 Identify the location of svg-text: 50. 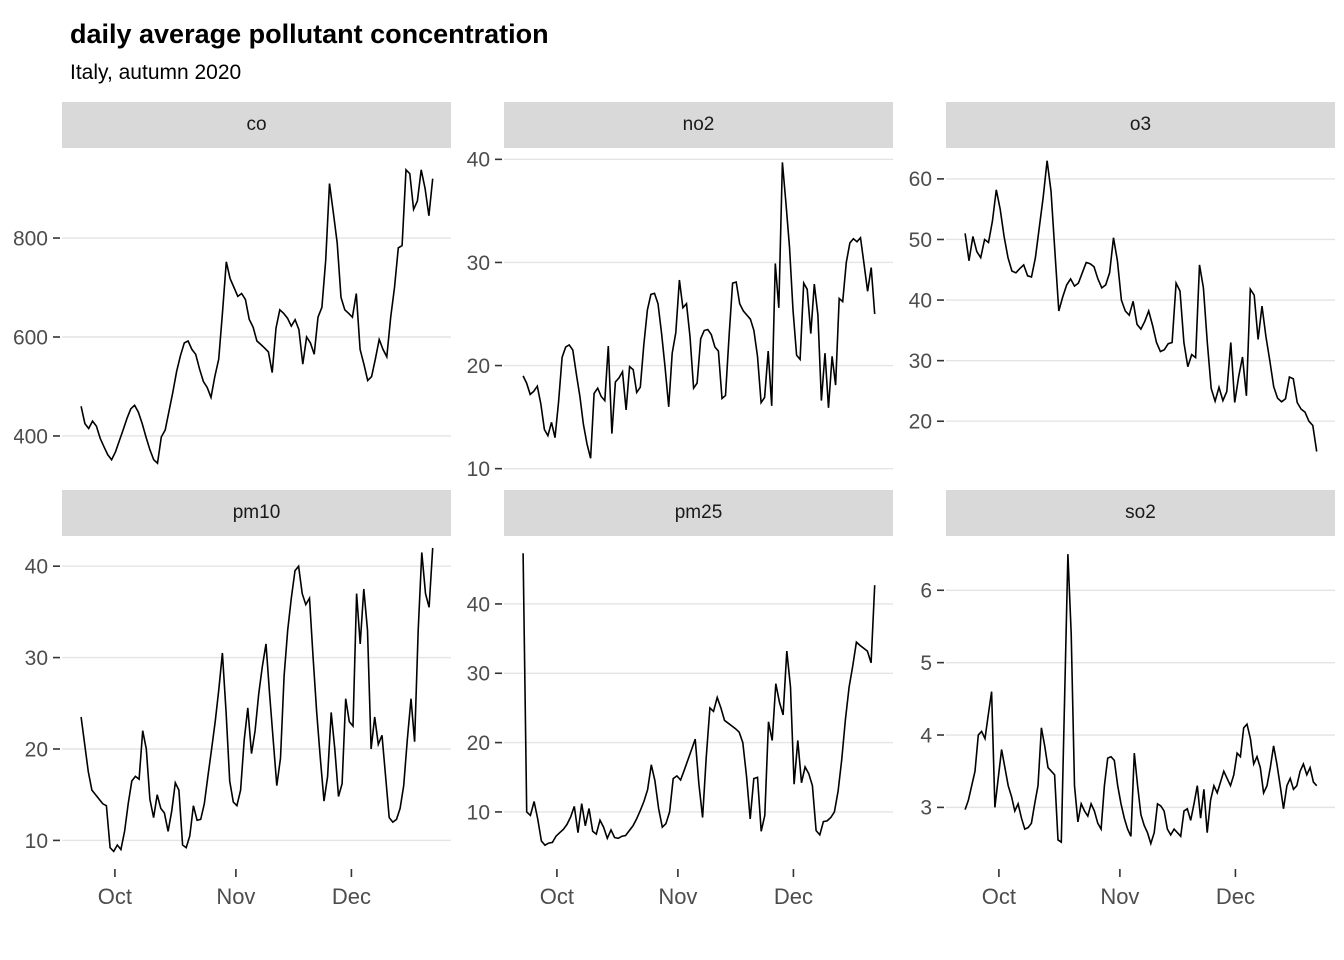
(920, 239).